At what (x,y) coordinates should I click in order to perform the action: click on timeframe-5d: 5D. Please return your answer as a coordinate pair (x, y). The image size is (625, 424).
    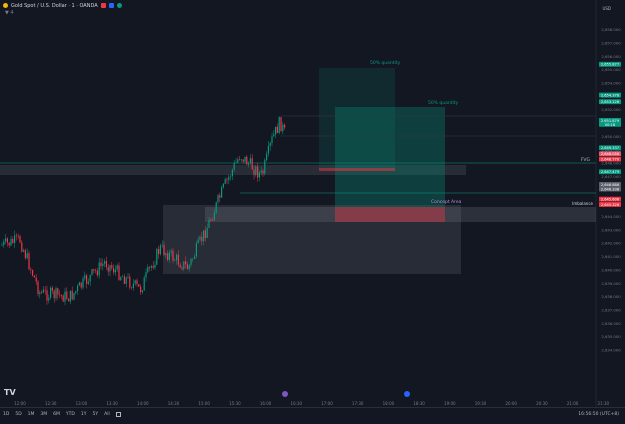
    Looking at the image, I should click on (18, 414).